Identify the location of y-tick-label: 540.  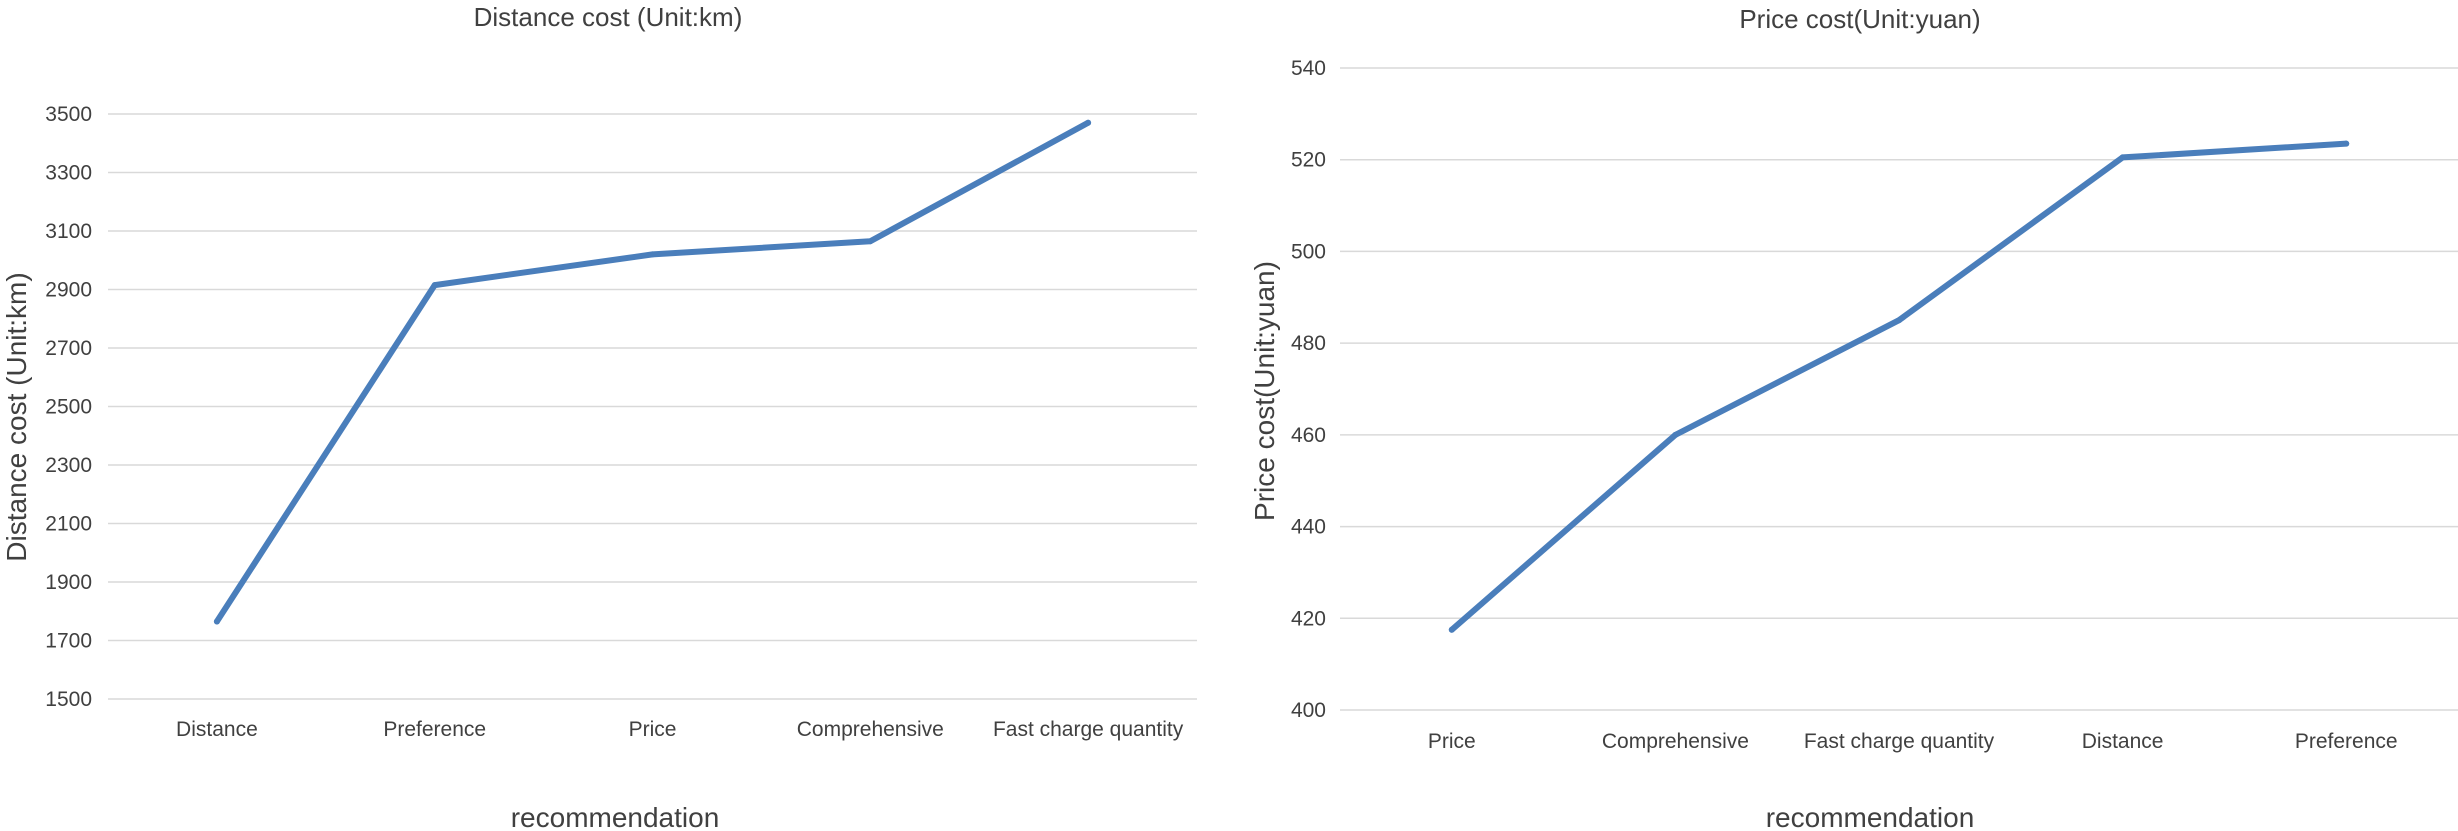
(1308, 68).